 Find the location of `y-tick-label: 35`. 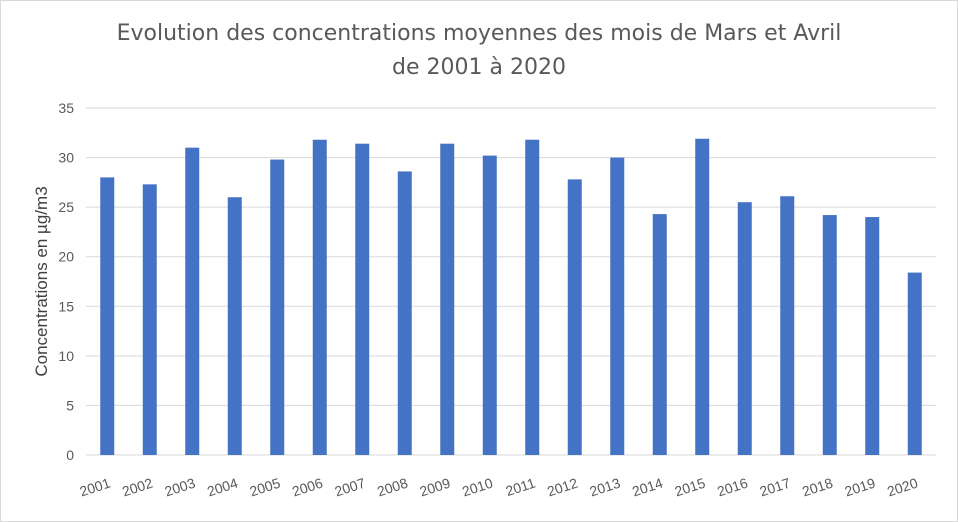

y-tick-label: 35 is located at coordinates (66, 108).